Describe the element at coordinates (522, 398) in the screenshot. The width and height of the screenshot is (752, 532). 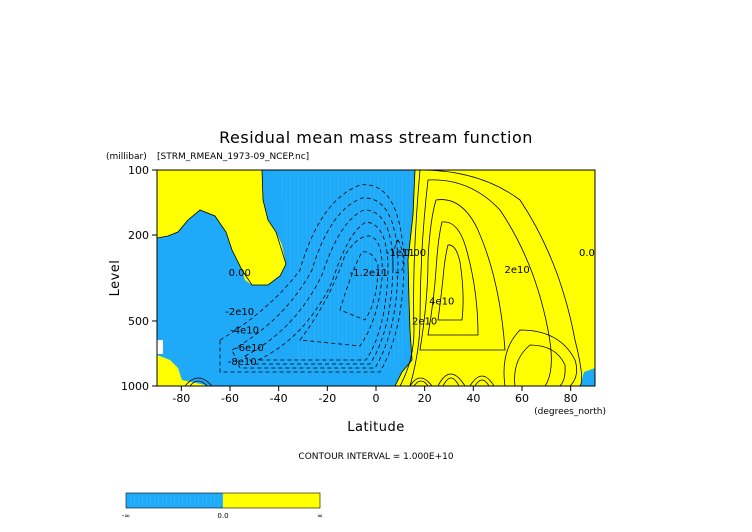
I see `x-tick-label: 60` at that location.